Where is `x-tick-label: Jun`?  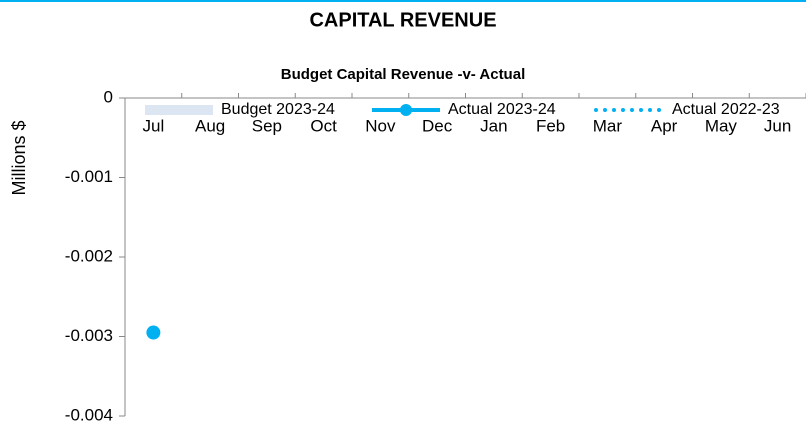 x-tick-label: Jun is located at coordinates (777, 125).